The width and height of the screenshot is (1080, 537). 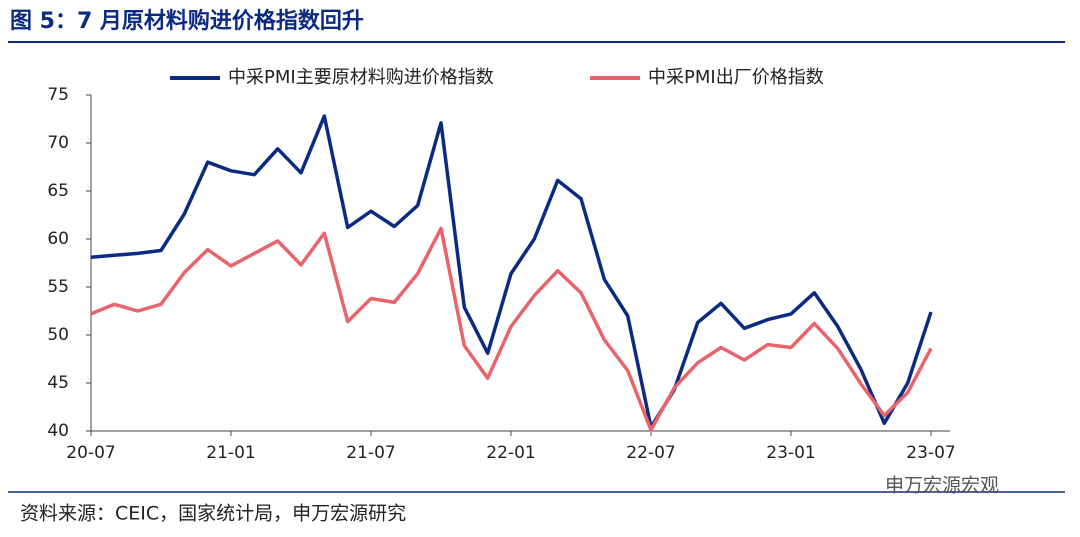 I want to click on y-tick-label: 75, so click(x=58, y=95).